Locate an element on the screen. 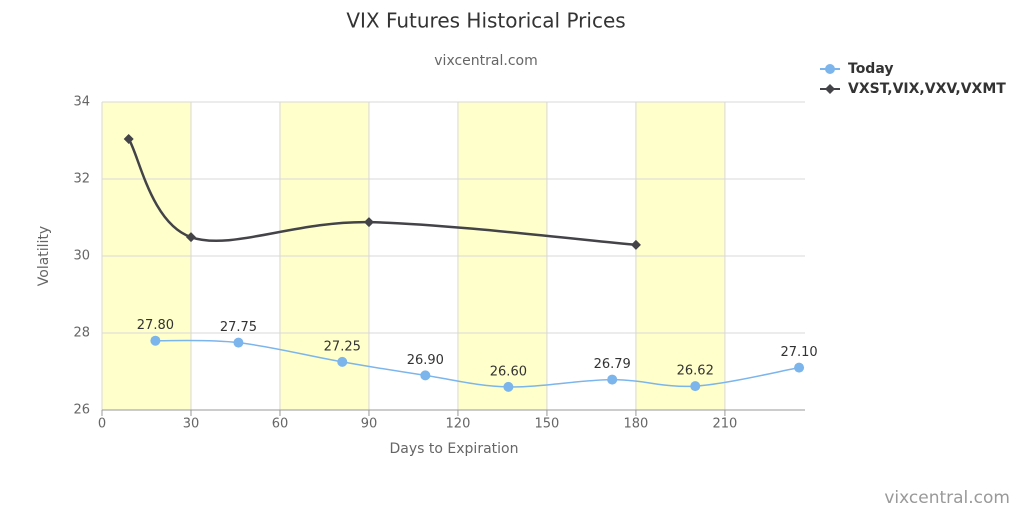 The height and width of the screenshot is (512, 1024). data-label: 26.90 is located at coordinates (425, 360).